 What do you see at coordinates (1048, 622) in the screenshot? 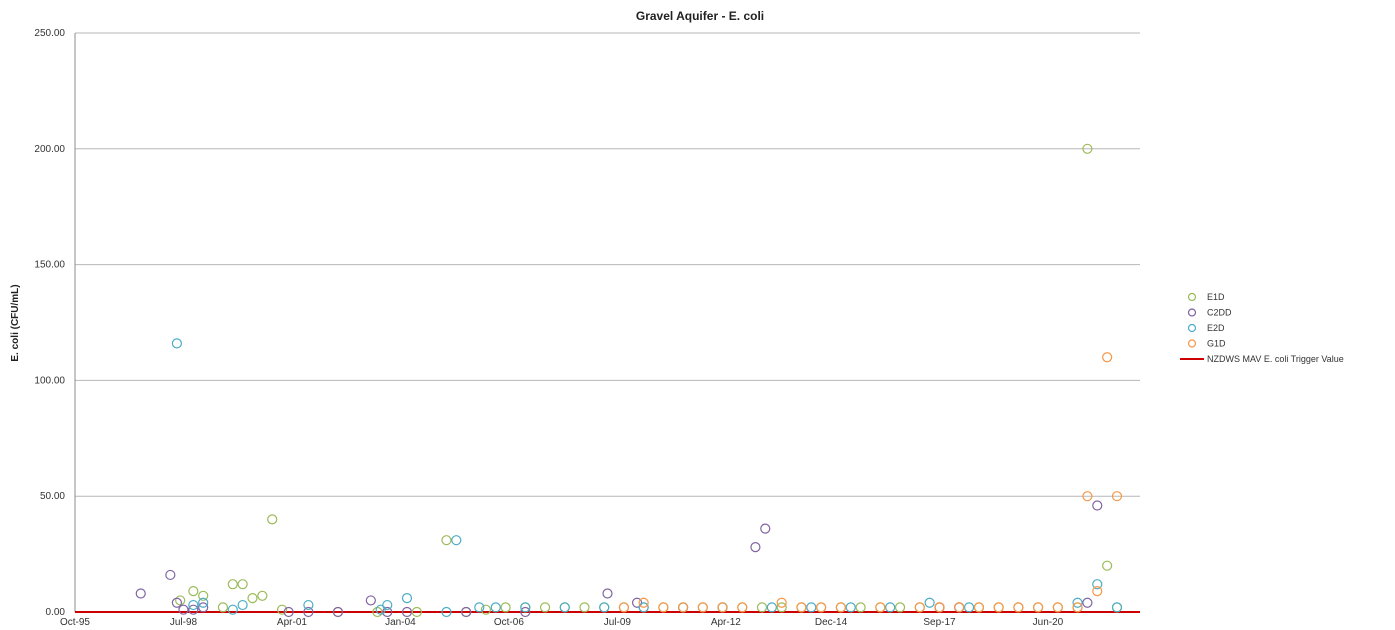
I see `x-tick-label: Jun-20` at bounding box center [1048, 622].